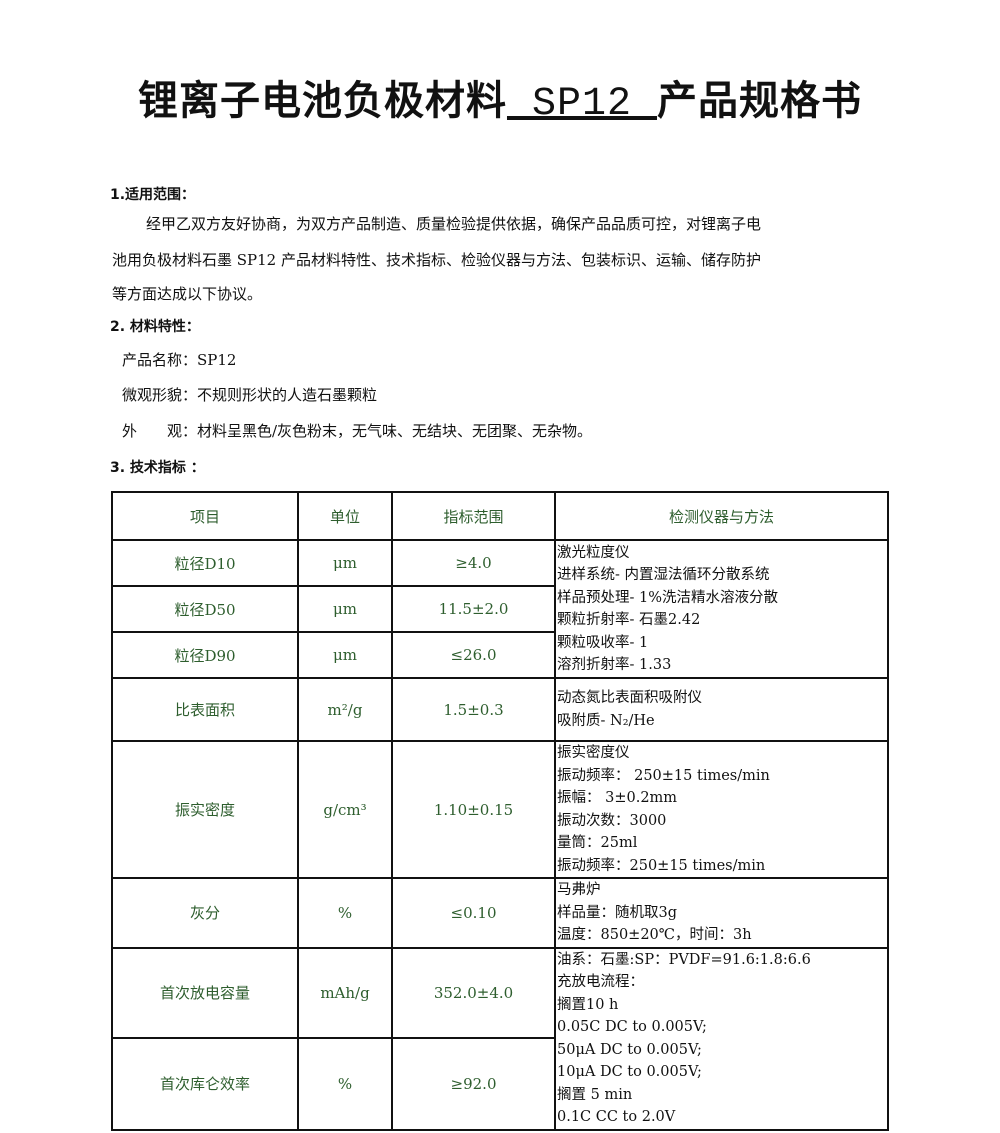 The height and width of the screenshot is (1133, 1000). I want to click on table-header-row: 项目 单位 指标范围 检测仪器与方法, so click(500, 516).